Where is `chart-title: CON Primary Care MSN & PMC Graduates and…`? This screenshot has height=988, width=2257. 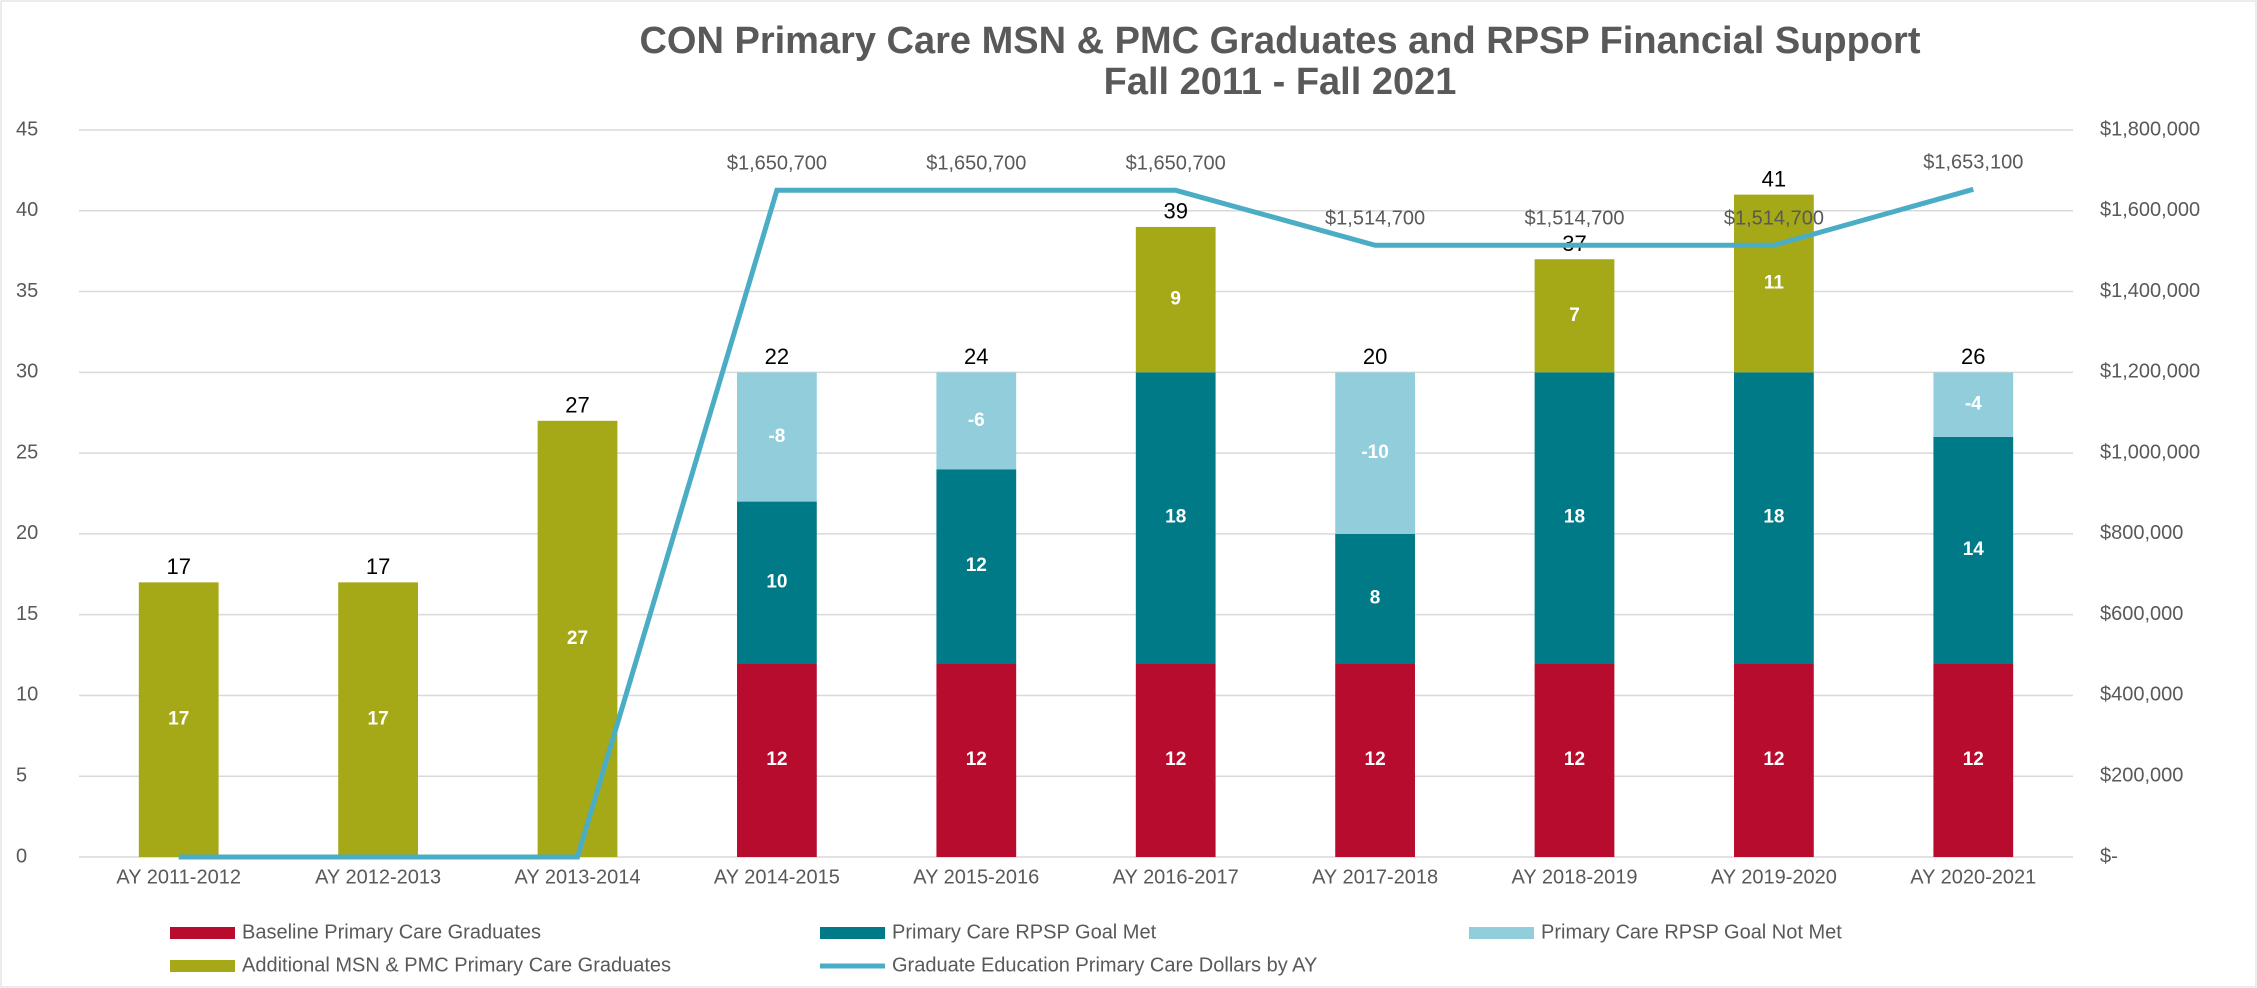 chart-title: CON Primary Care MSN & PMC Graduates and… is located at coordinates (1279, 41).